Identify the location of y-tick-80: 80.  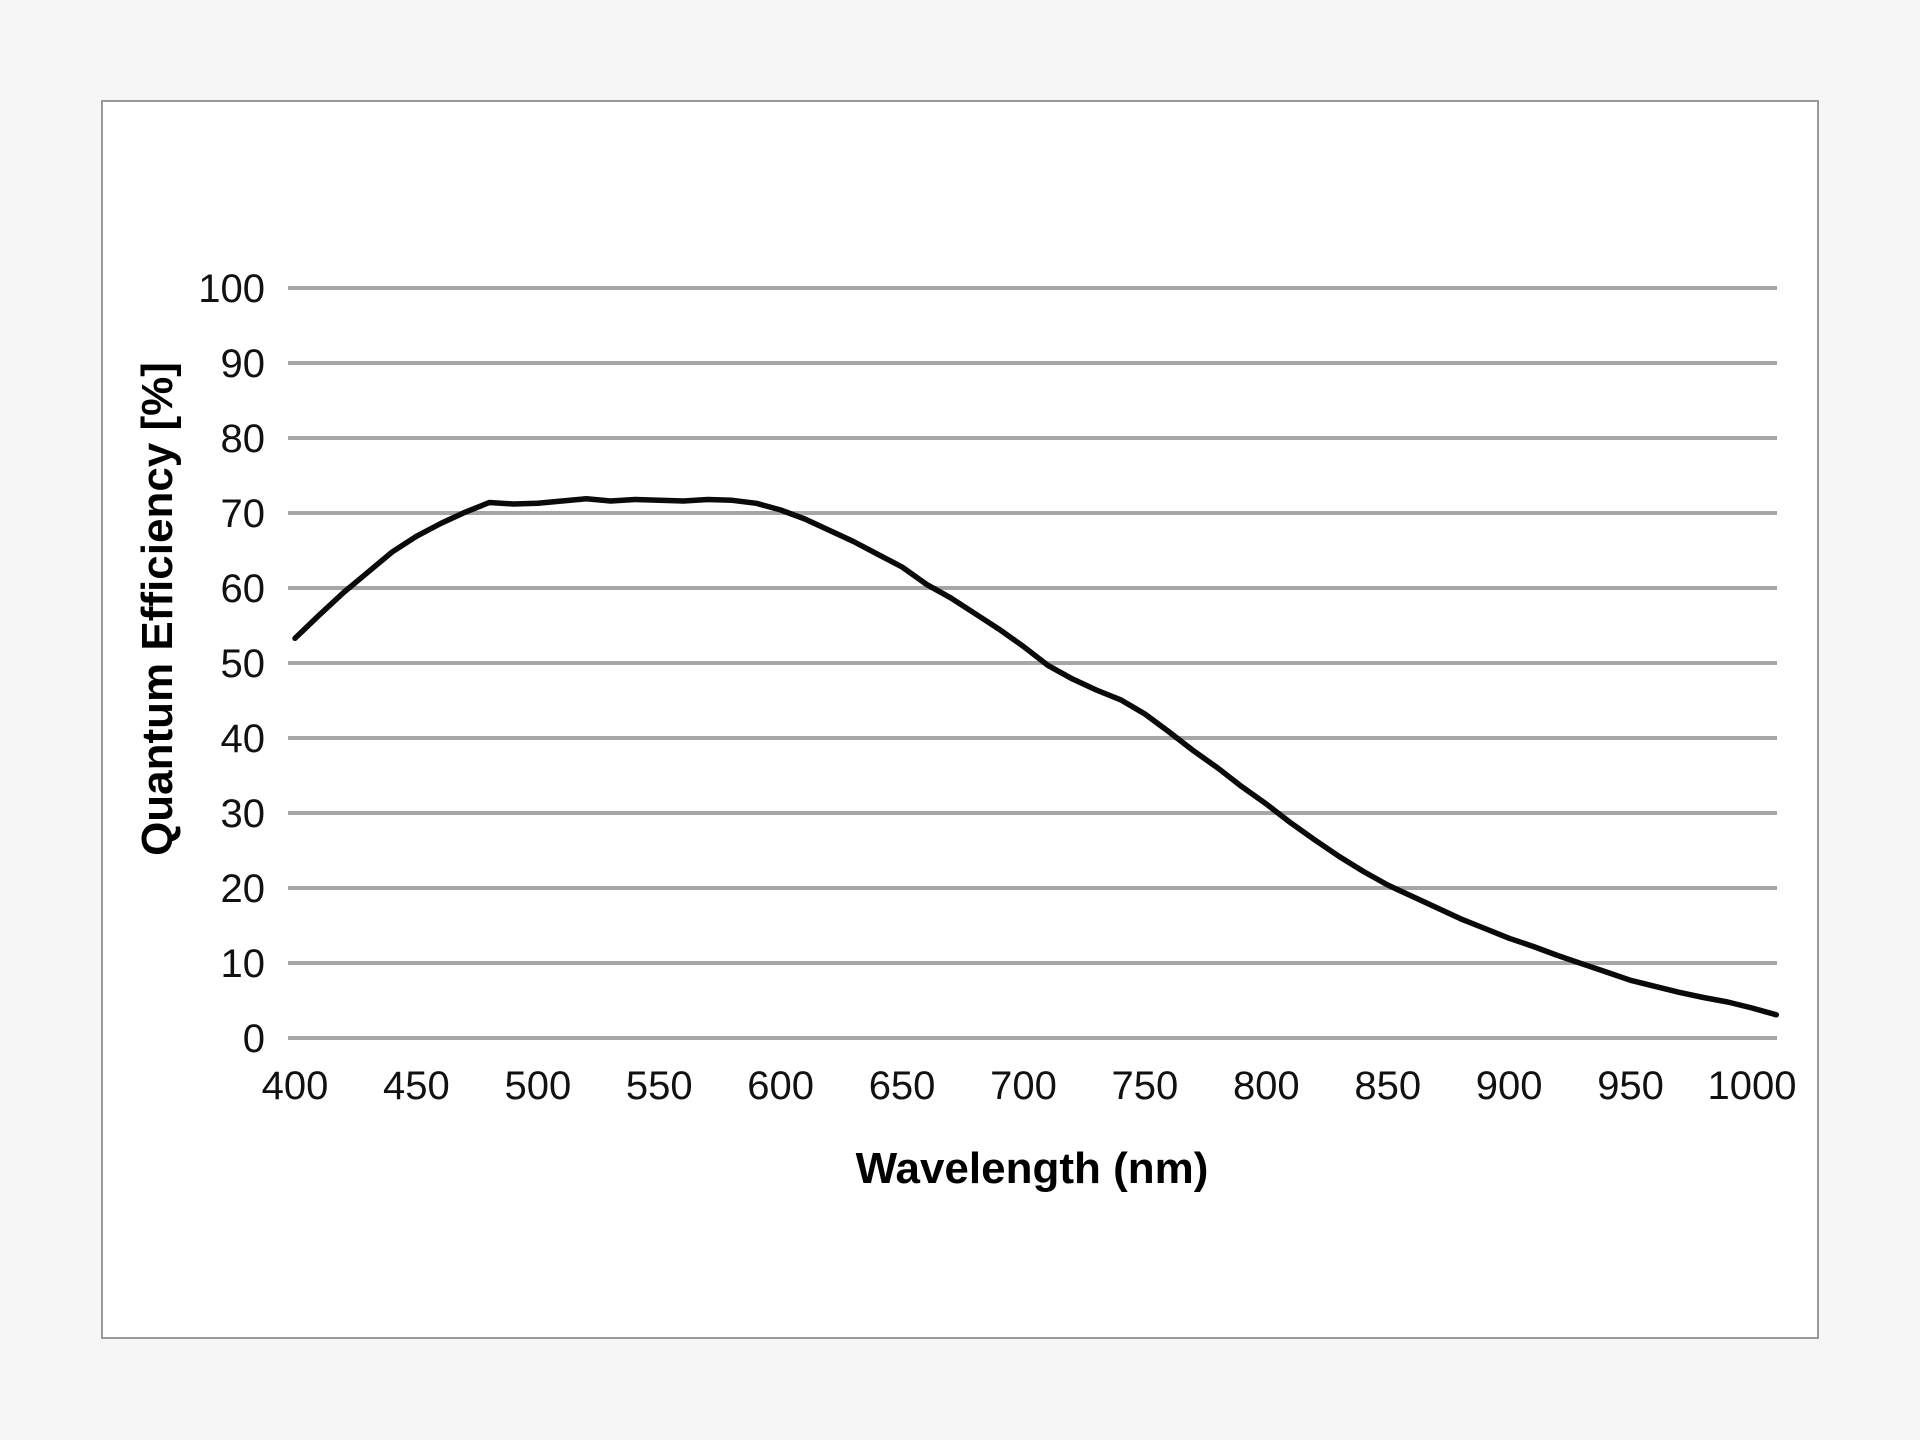
(243, 439).